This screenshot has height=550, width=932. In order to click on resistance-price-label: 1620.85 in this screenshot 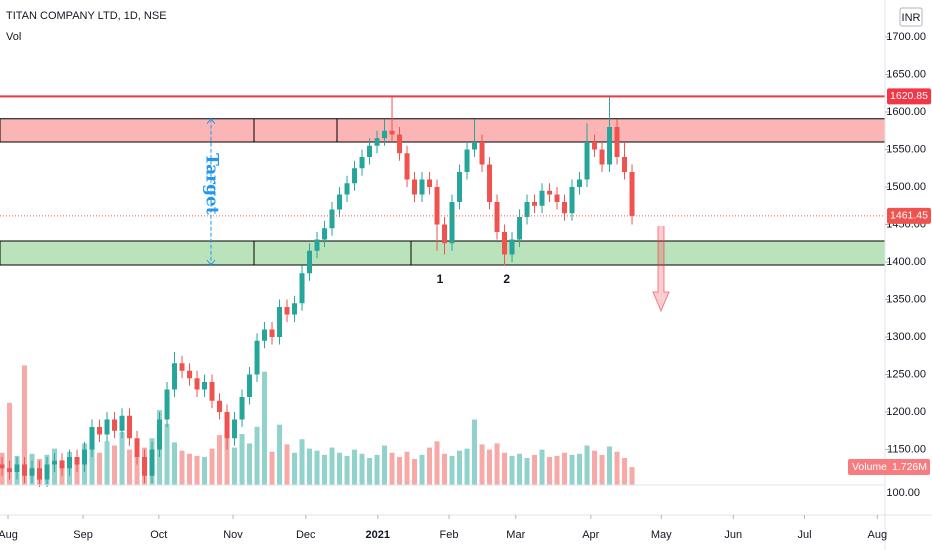, I will do `click(909, 96)`.